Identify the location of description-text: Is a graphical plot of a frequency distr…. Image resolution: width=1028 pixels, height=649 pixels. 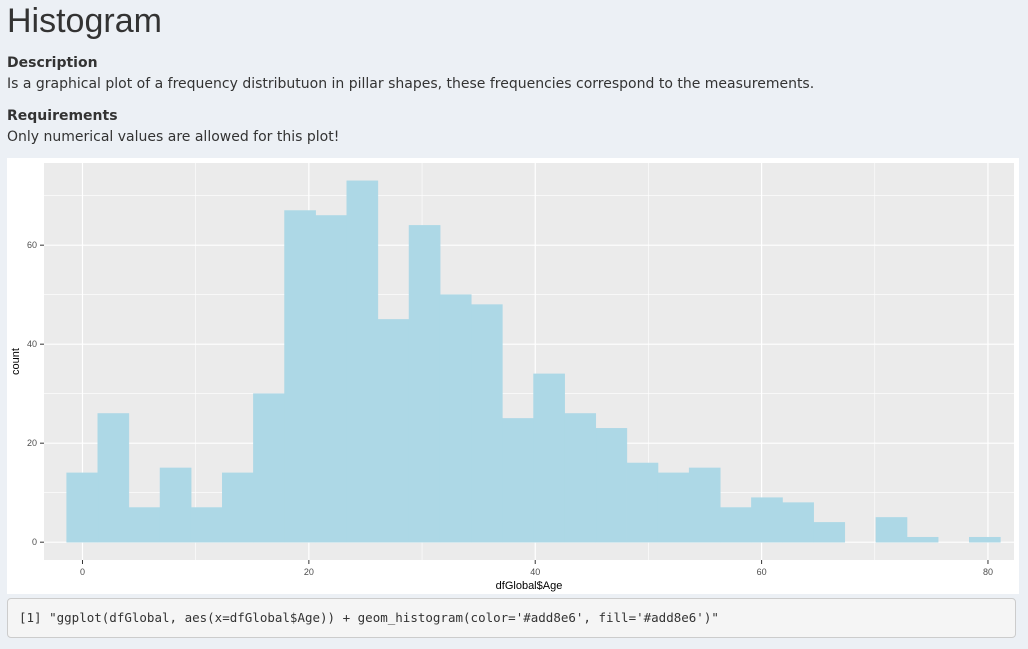
(411, 84).